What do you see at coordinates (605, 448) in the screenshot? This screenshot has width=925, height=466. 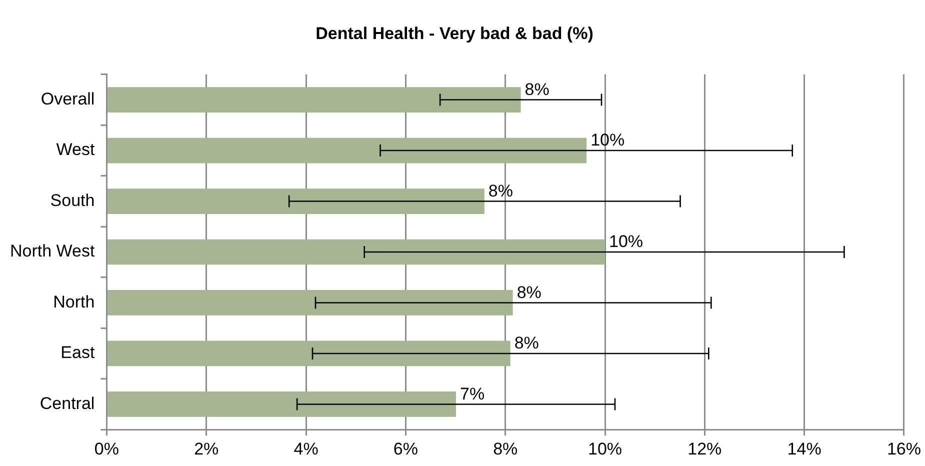 I see `x-tick-label: 10%` at bounding box center [605, 448].